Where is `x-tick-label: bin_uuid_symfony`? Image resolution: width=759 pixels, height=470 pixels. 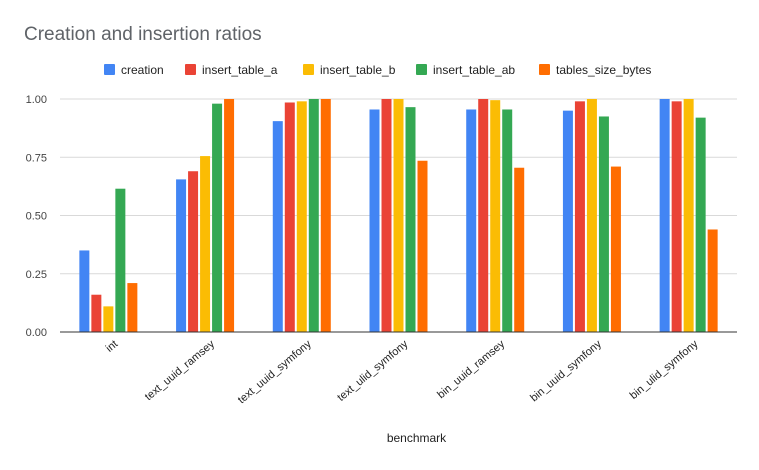 x-tick-label: bin_uuid_symfony is located at coordinates (566, 371).